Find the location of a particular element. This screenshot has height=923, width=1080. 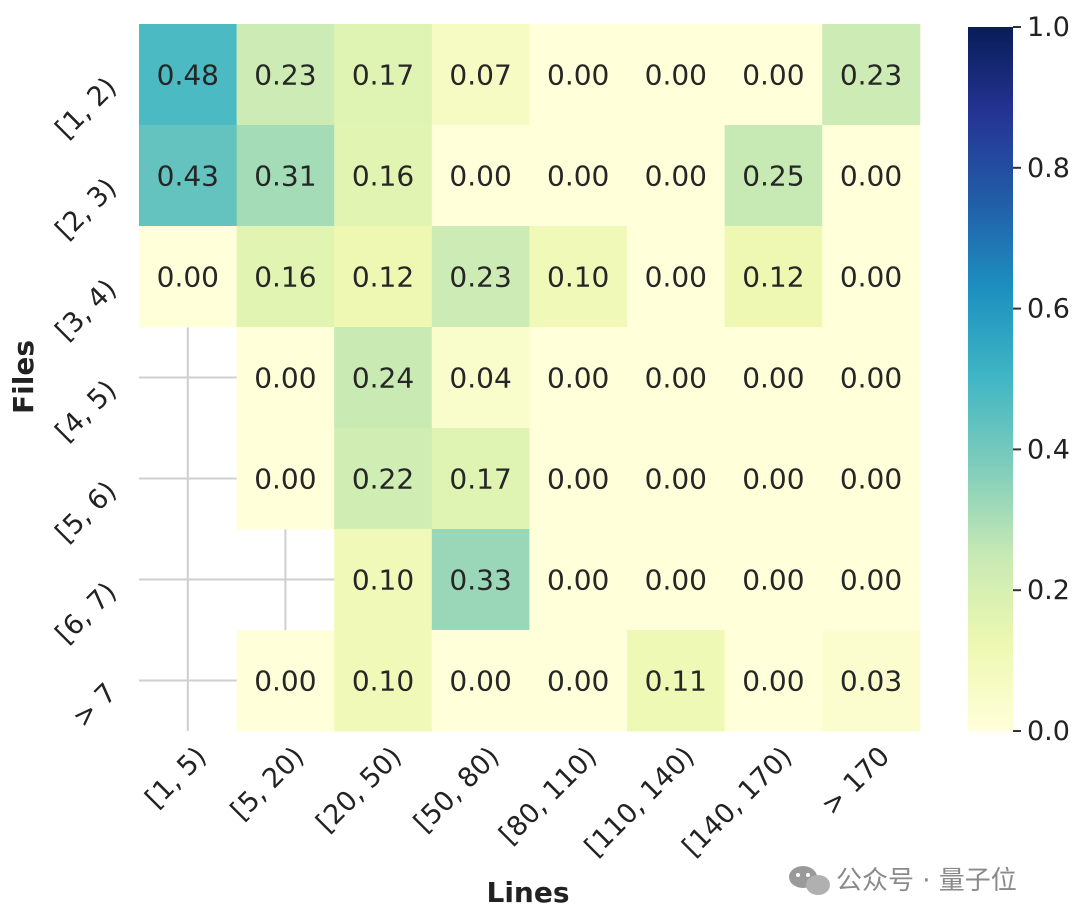

colorbar is located at coordinates (990, 379).